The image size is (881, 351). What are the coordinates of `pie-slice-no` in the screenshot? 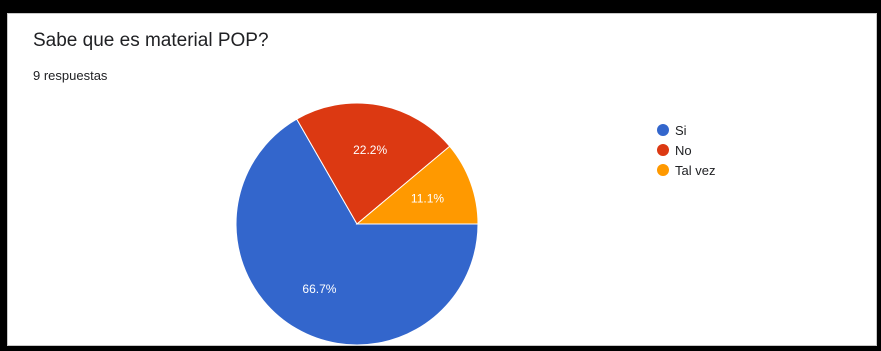 It's located at (373, 163).